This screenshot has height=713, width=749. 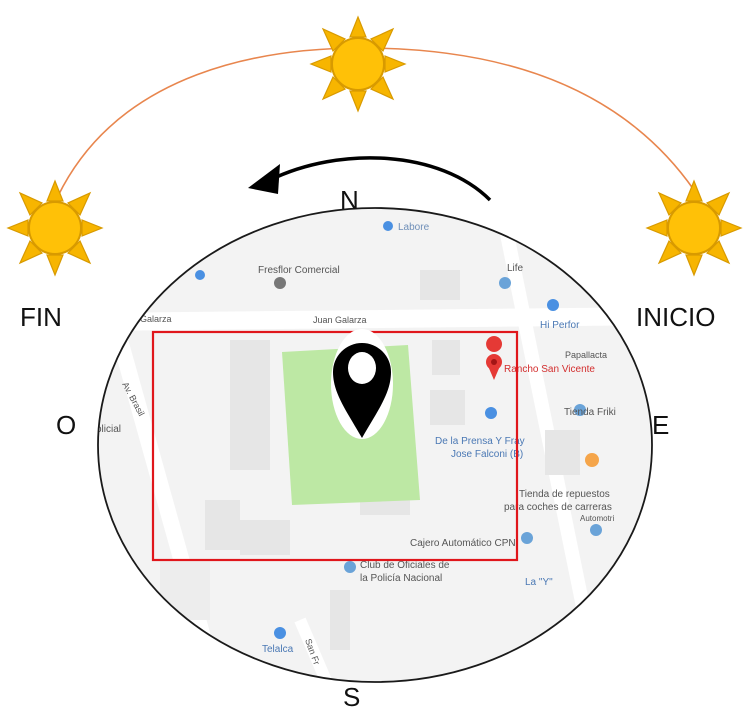 I want to click on map-label-repuestos-1: Tienda de repuestos, so click(x=564, y=494).